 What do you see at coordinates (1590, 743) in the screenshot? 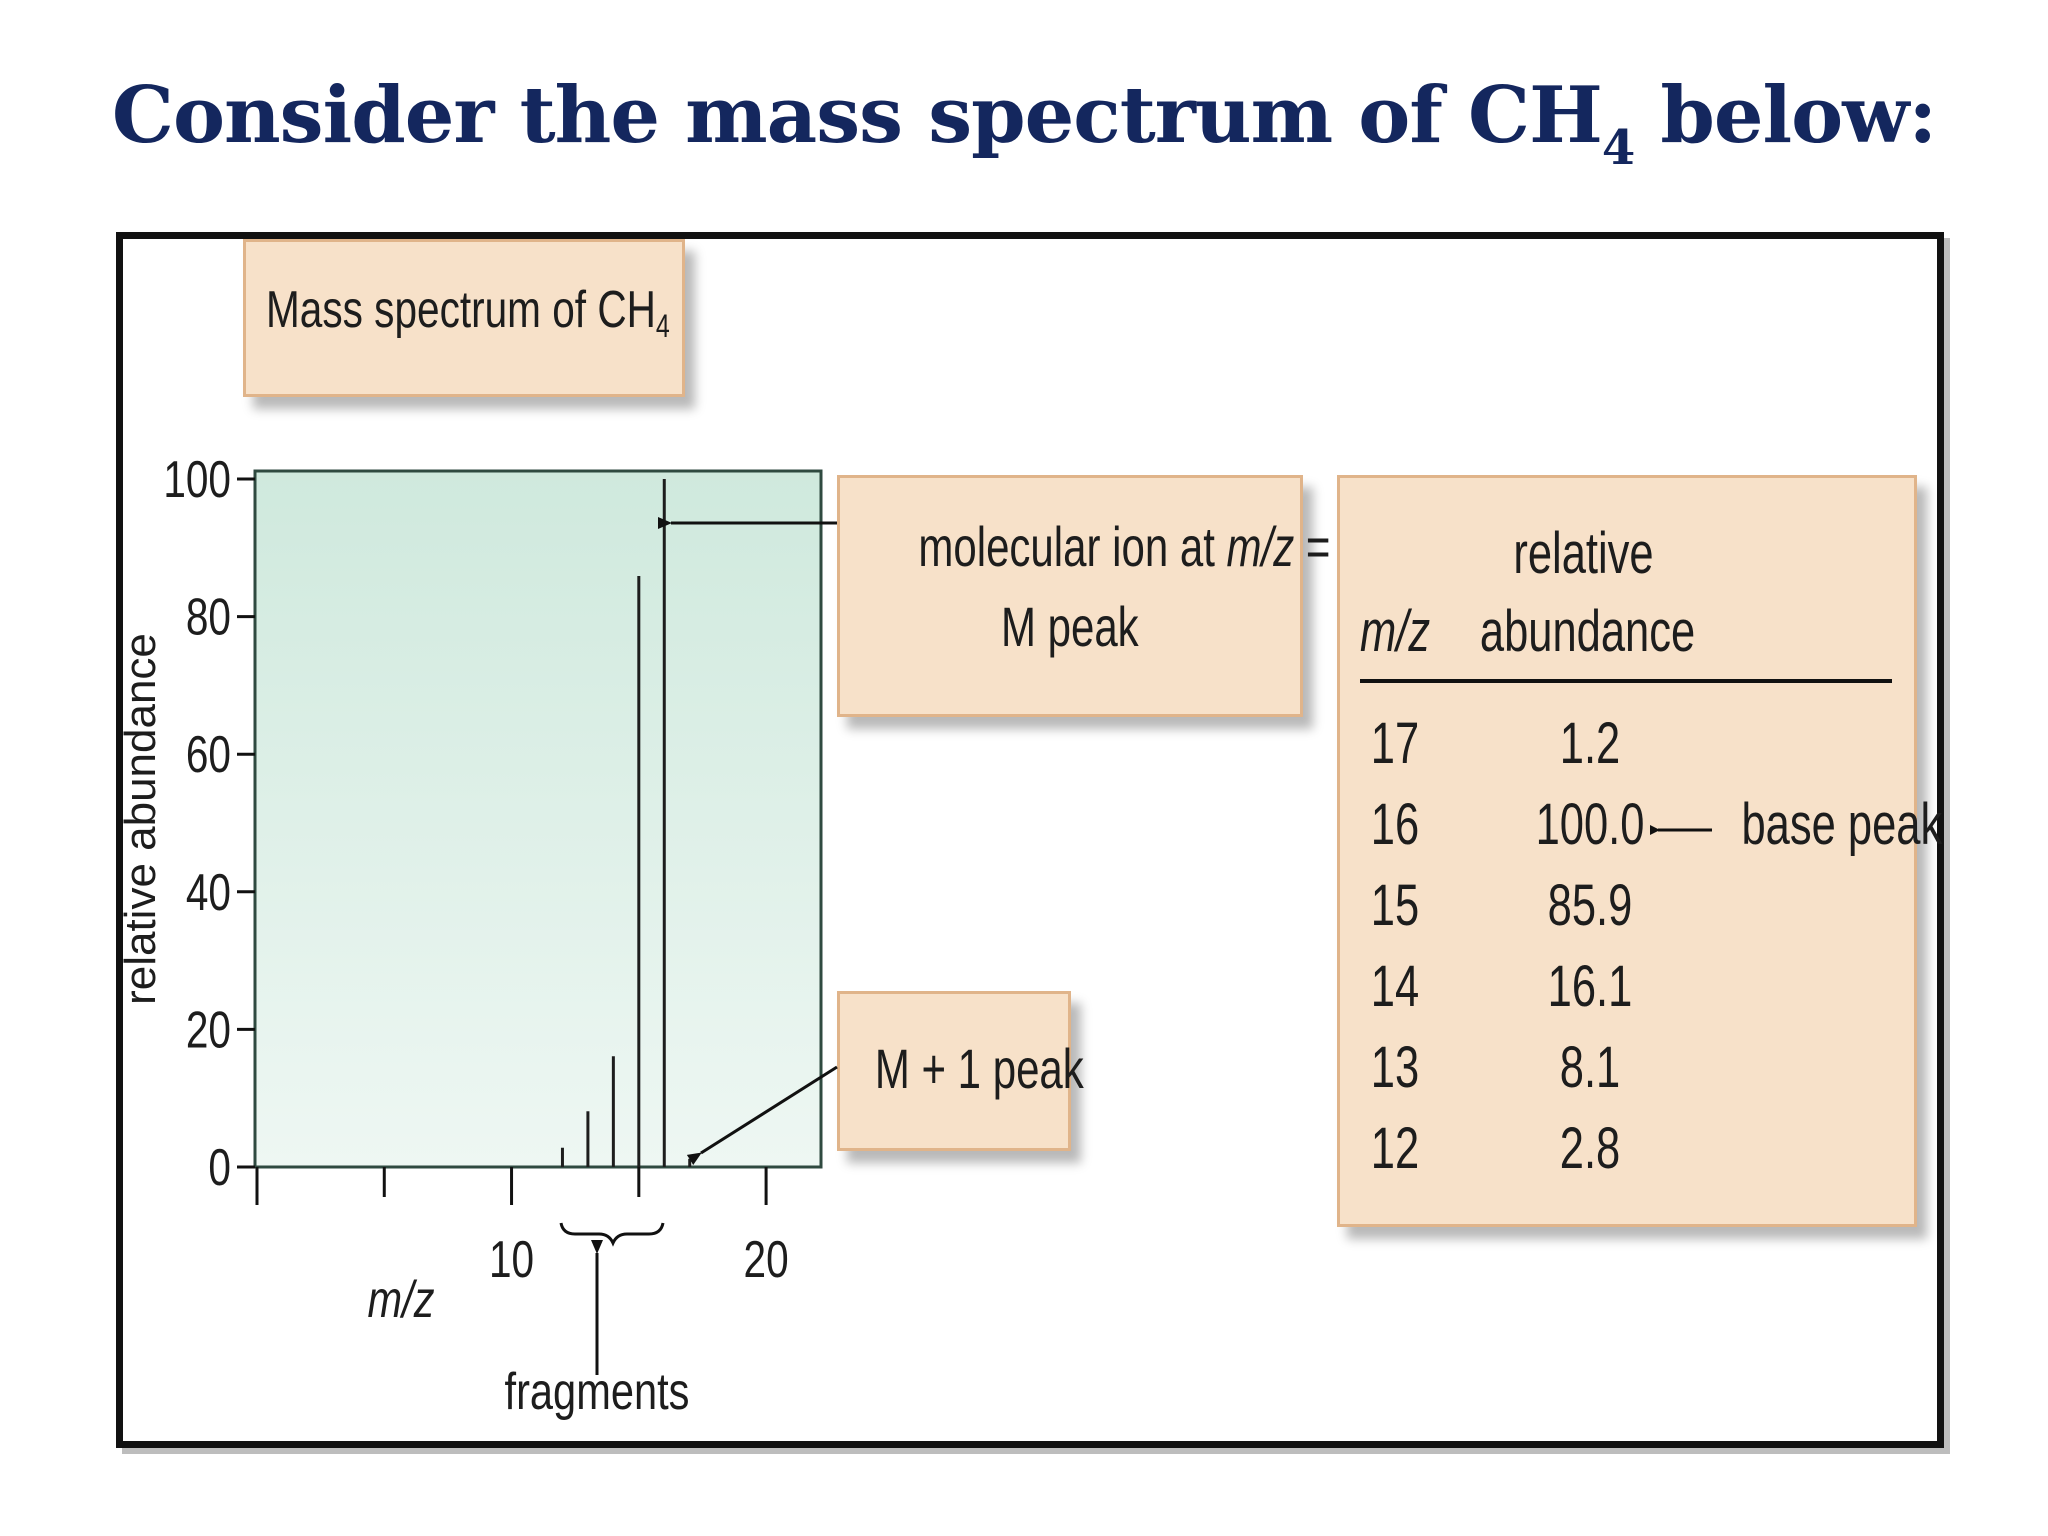
I see `table-row-abundance: 1.2` at bounding box center [1590, 743].